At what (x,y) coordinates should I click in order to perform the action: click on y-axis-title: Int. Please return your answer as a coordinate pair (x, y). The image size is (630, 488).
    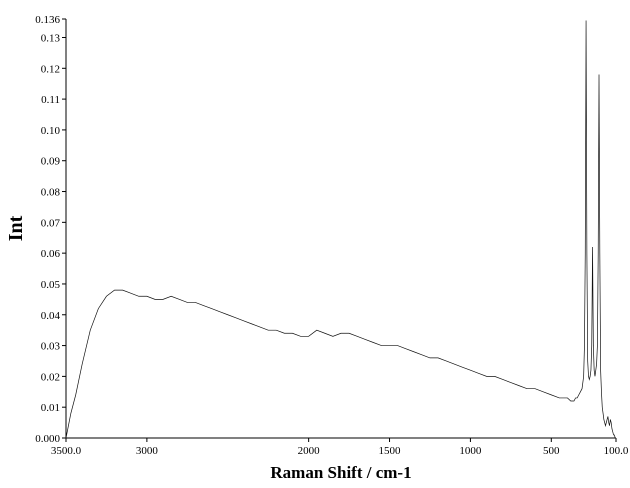
    Looking at the image, I should click on (16, 228).